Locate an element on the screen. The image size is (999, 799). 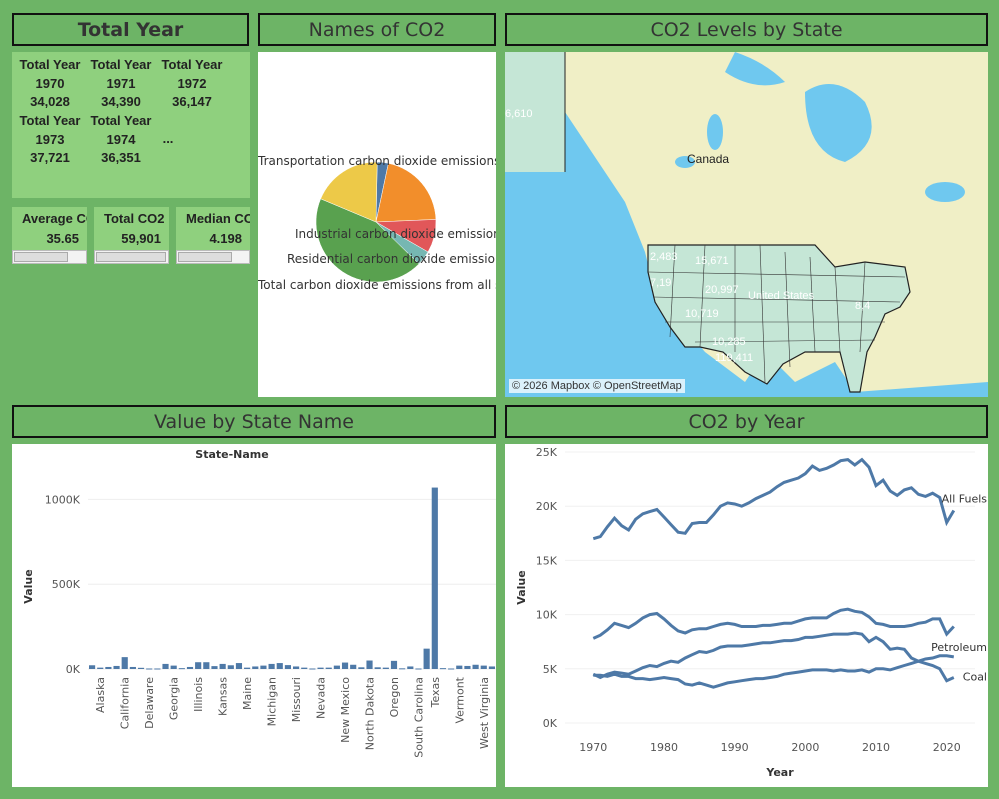
lake is located at coordinates (715, 132).